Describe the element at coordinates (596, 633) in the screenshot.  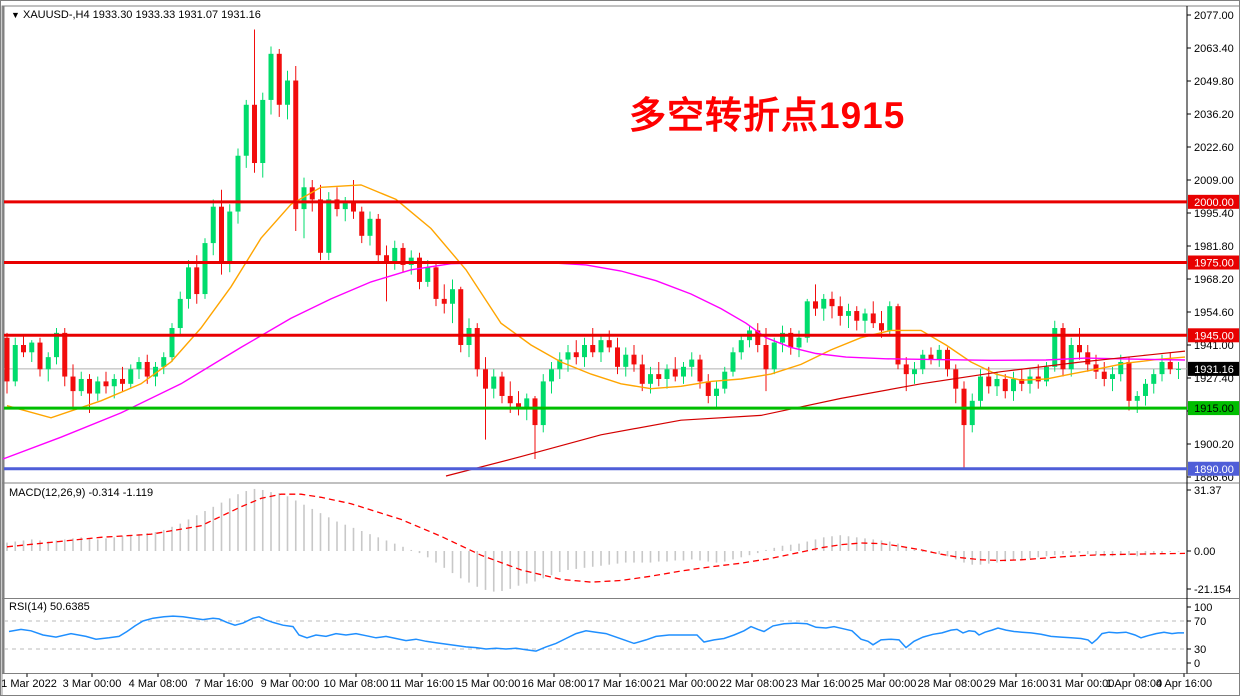
I see `rsi-line` at that location.